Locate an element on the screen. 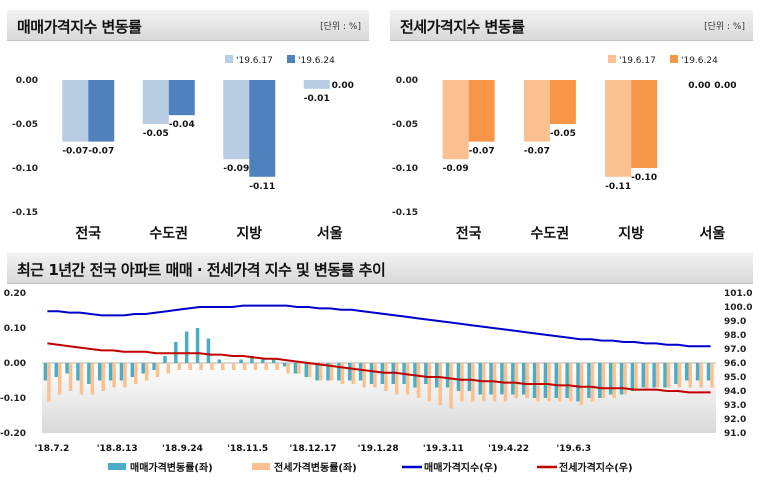  trend-legend-label: 전세가격지수(우) is located at coordinates (596, 467).